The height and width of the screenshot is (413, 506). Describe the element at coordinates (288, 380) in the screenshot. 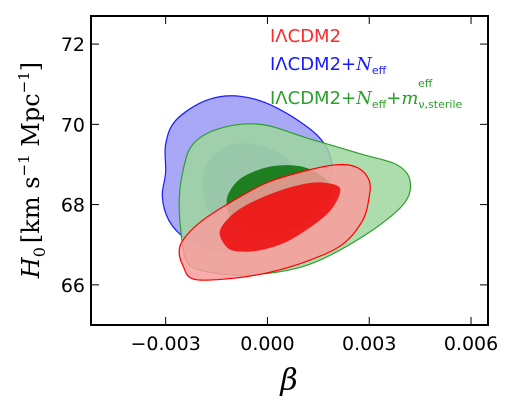

I see `x-axis-label: β` at that location.